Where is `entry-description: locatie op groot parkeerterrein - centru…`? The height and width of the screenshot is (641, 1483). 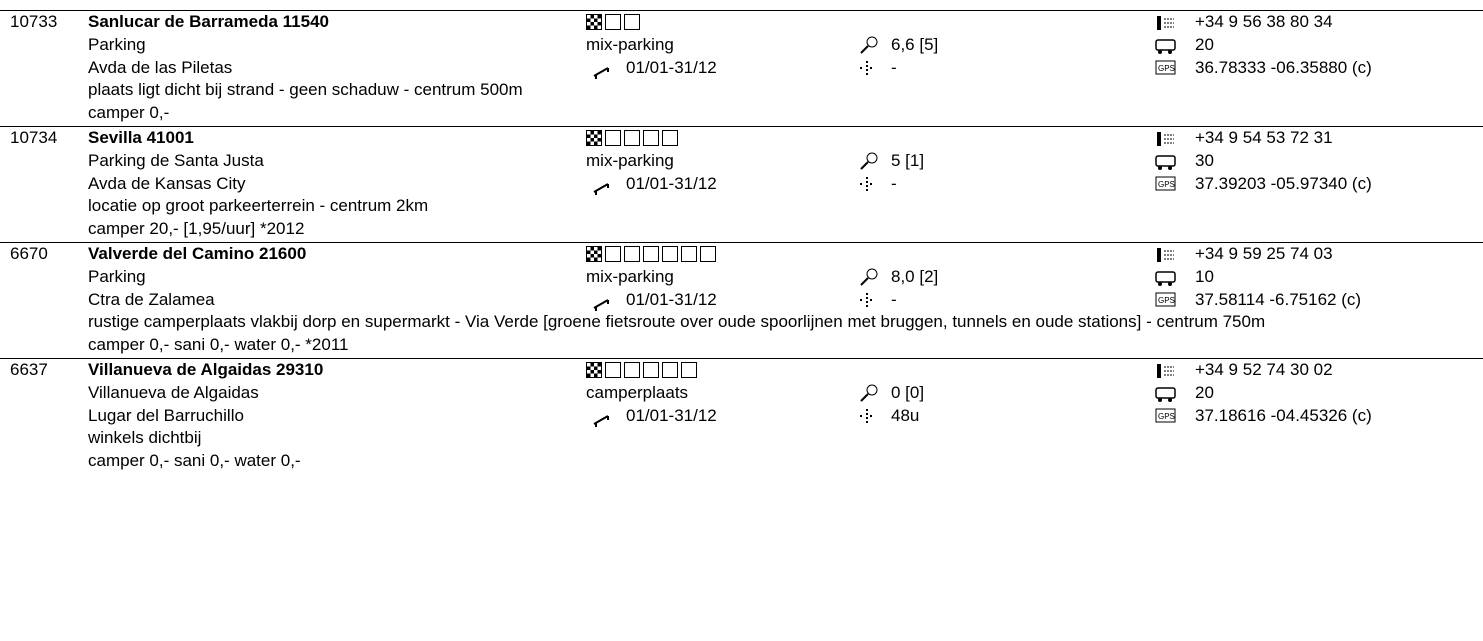 entry-description: locatie op groot parkeerterrein - centru… is located at coordinates (258, 206).